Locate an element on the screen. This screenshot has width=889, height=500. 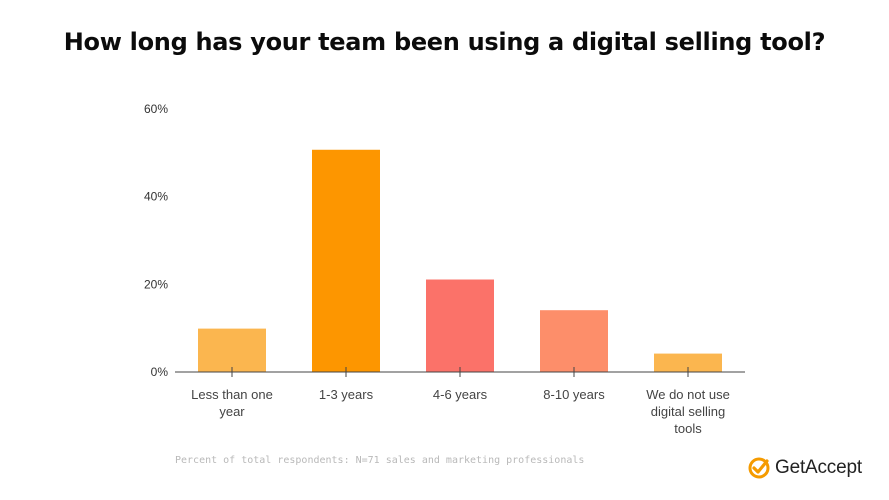
getaccept-logo: GetAccept is located at coordinates (805, 468).